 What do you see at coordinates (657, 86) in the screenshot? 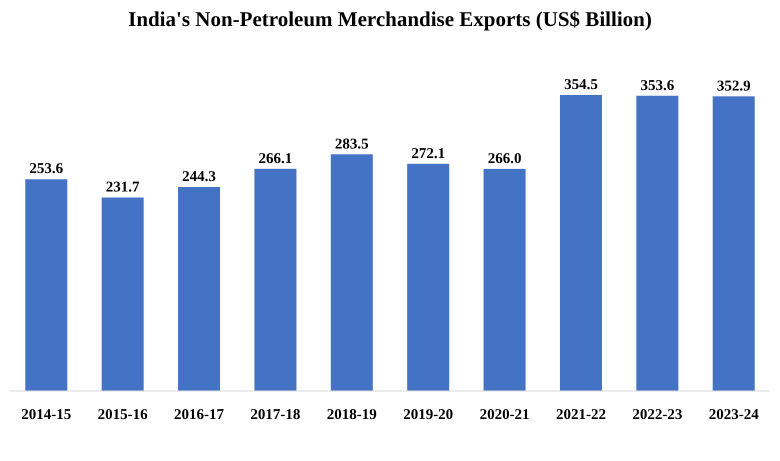
I see `data-label: 353.6` at bounding box center [657, 86].